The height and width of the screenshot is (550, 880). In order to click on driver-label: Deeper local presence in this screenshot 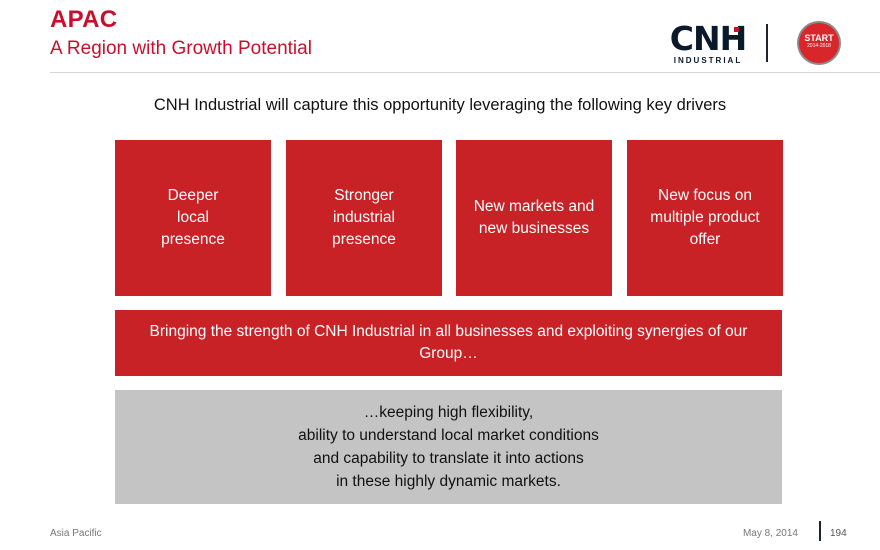, I will do `click(193, 217)`.